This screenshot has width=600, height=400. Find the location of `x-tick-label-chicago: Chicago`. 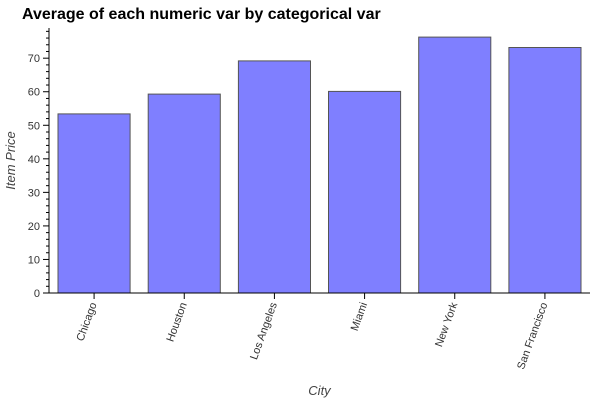

x-tick-label-chicago: Chicago is located at coordinates (87, 322).